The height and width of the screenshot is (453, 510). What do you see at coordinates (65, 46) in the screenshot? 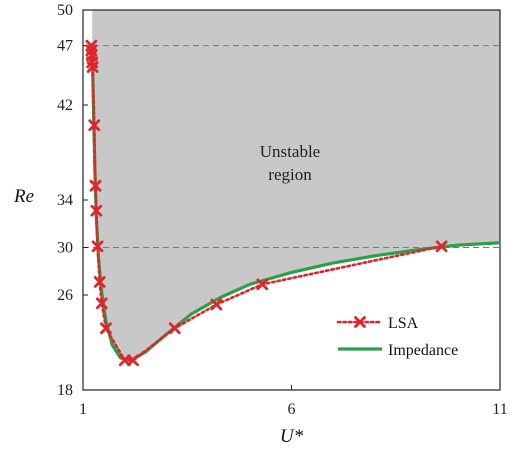
I see `y-tick-label-47: 47` at bounding box center [65, 46].